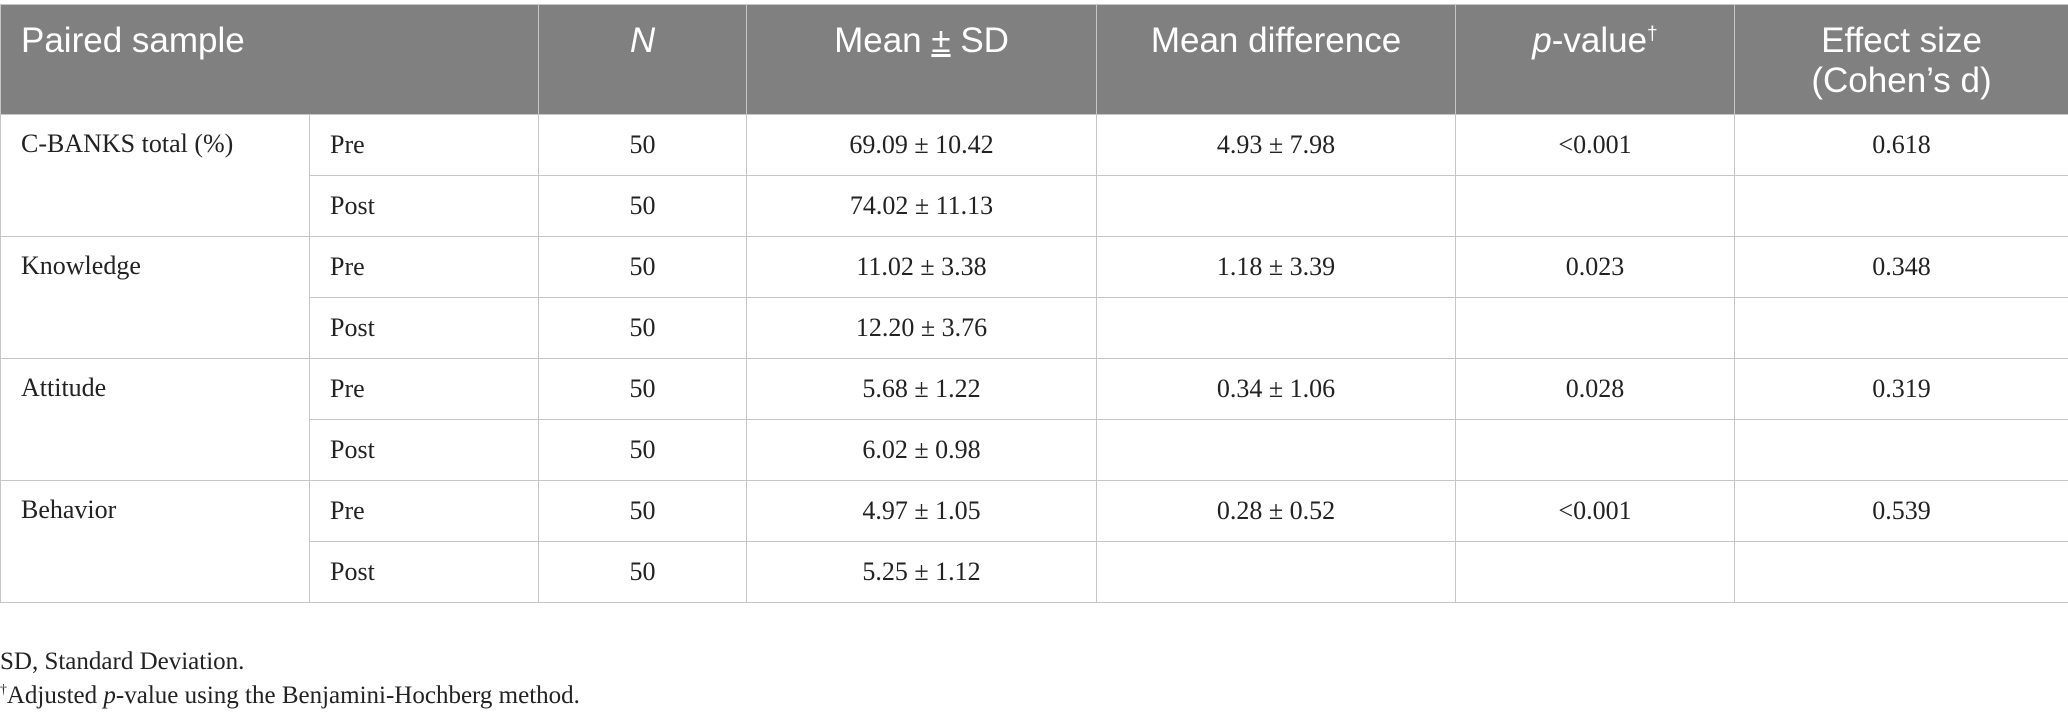 This screenshot has height=720, width=2068. What do you see at coordinates (1901, 40) in the screenshot?
I see `header-effect-size-line1: Effect size` at bounding box center [1901, 40].